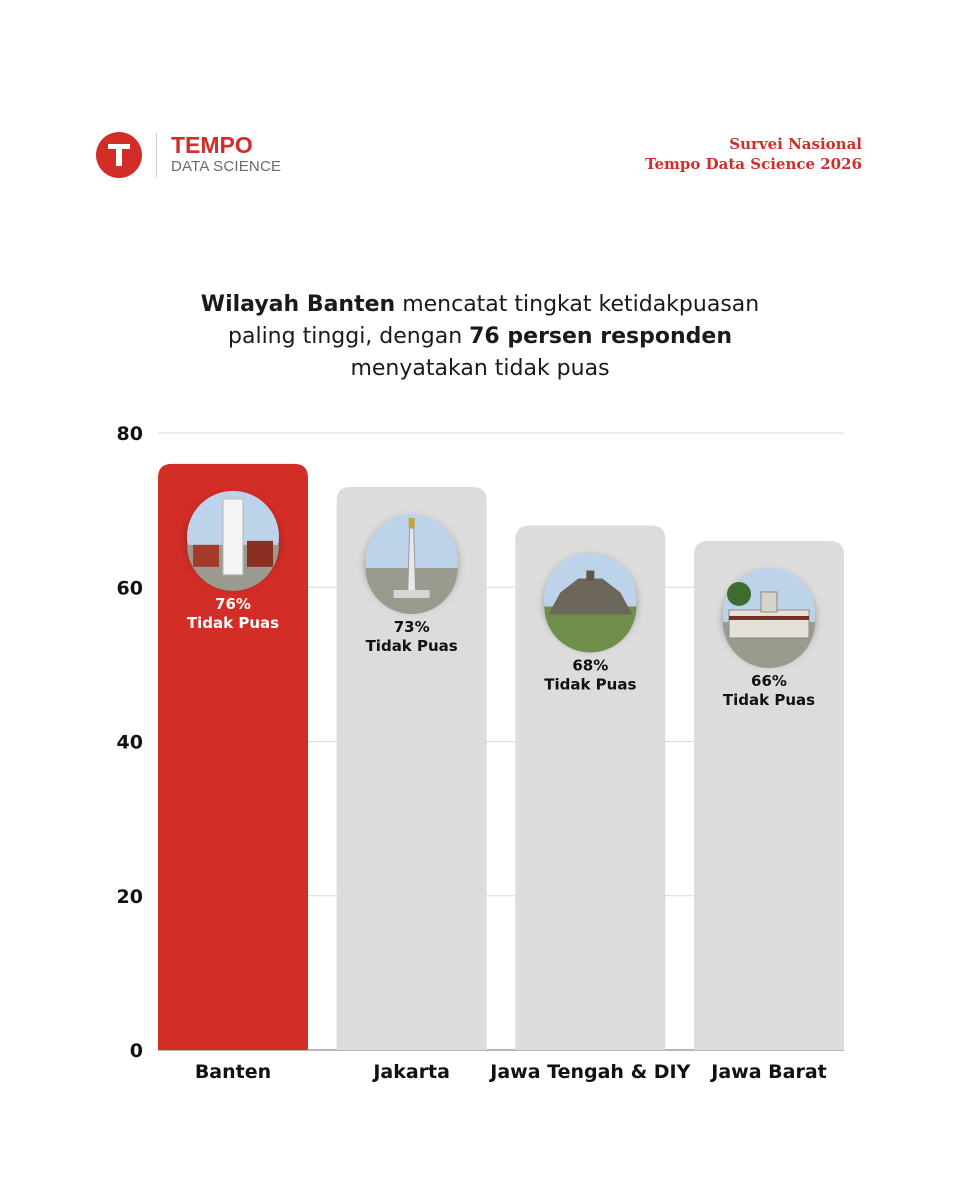 The height and width of the screenshot is (1200, 960). What do you see at coordinates (130, 743) in the screenshot?
I see `y-tick-label: 40` at bounding box center [130, 743].